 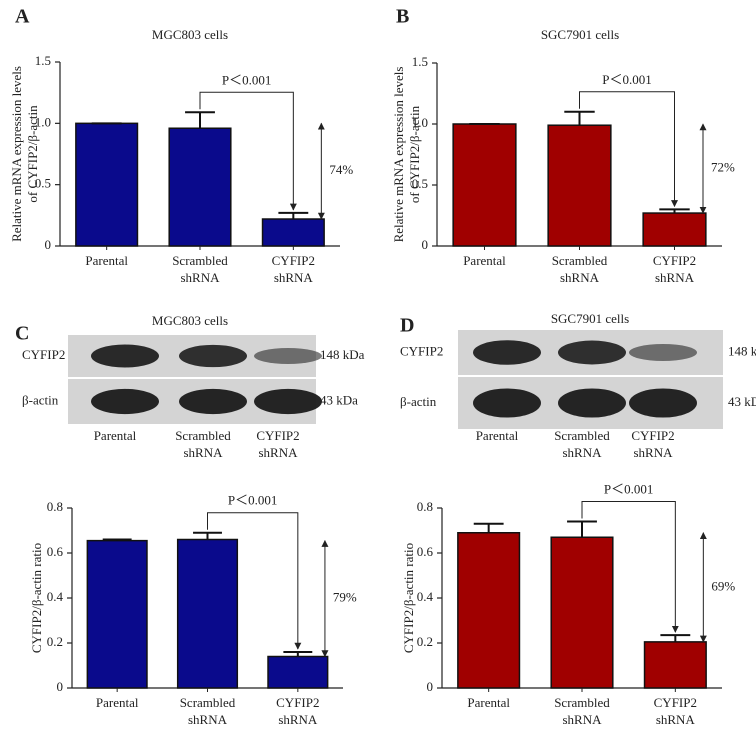 I want to click on chart-title: MGC803 cells, so click(x=190, y=34).